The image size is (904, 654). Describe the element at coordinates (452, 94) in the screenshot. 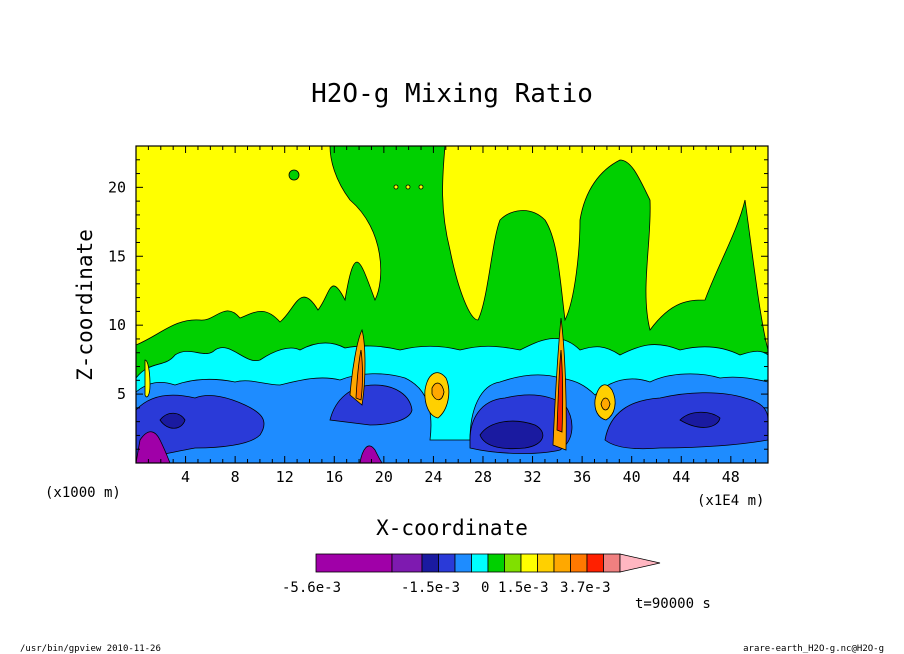

I see `chart-title: H2O-g Mixing Ratio` at that location.